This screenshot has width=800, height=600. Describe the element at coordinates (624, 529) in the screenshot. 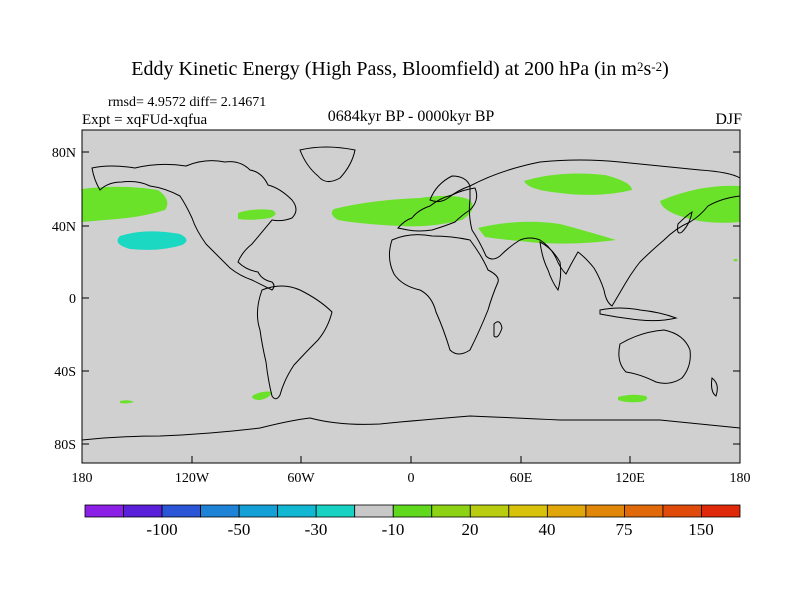

I see `colorbar-label: 75` at that location.